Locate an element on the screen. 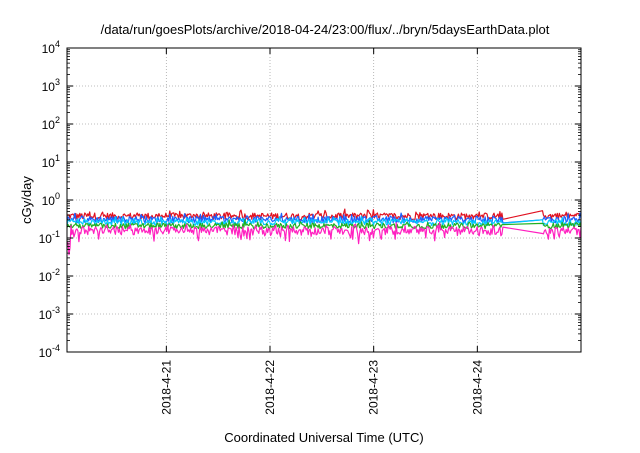  y-tick-label: 10⁰ is located at coordinates (51, 199).